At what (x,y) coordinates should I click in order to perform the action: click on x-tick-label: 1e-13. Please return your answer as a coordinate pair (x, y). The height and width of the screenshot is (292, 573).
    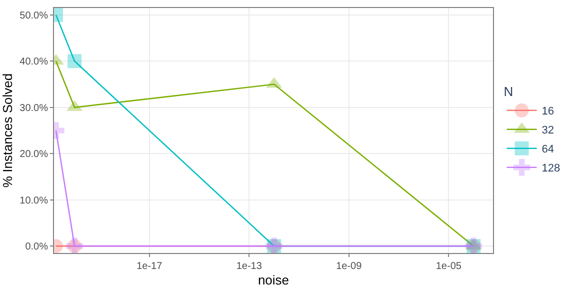
    Looking at the image, I should click on (249, 266).